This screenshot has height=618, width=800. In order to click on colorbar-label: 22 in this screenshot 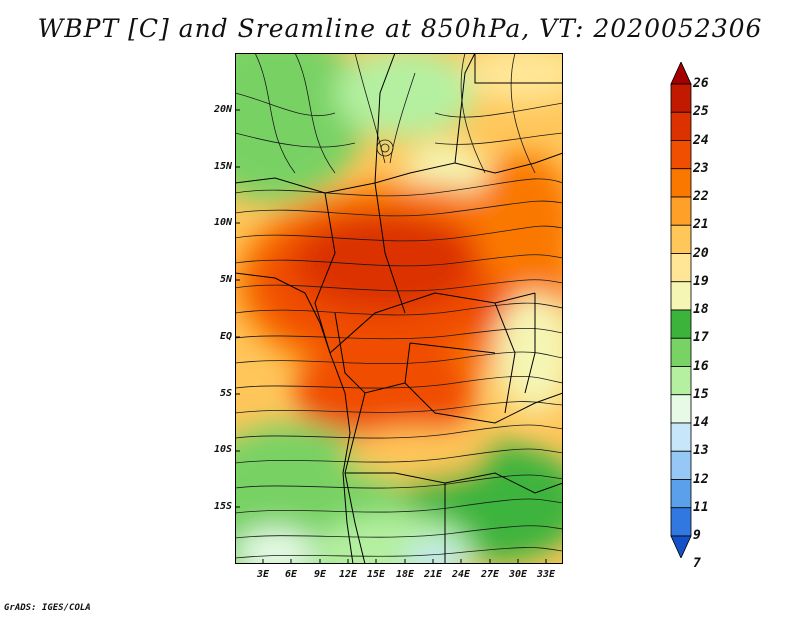, I will do `click(701, 196)`.